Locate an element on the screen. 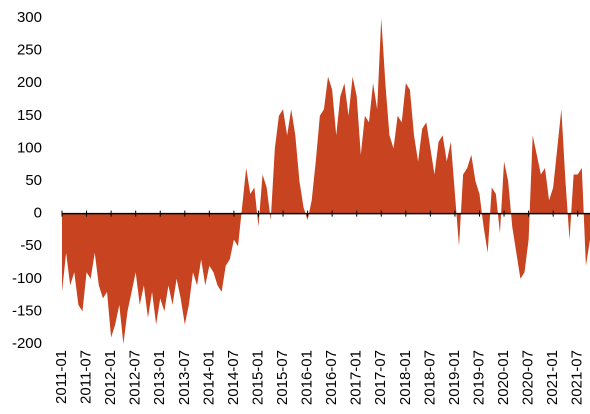 The width and height of the screenshot is (590, 414). x-tick-label: 2019-01 is located at coordinates (454, 377).